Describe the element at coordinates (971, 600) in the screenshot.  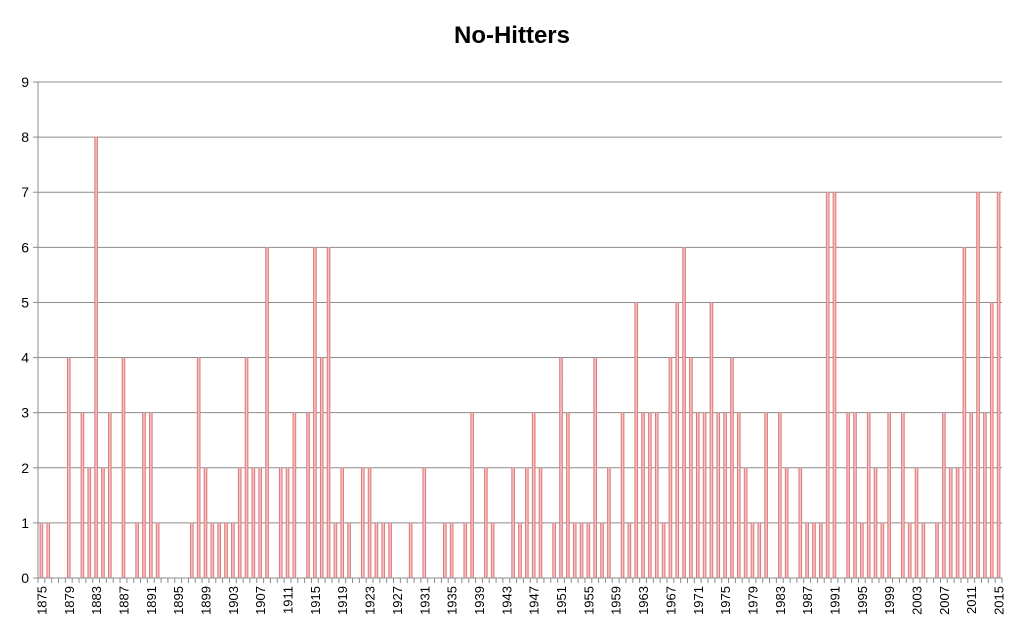
I see `x-tick-label: 2011` at that location.